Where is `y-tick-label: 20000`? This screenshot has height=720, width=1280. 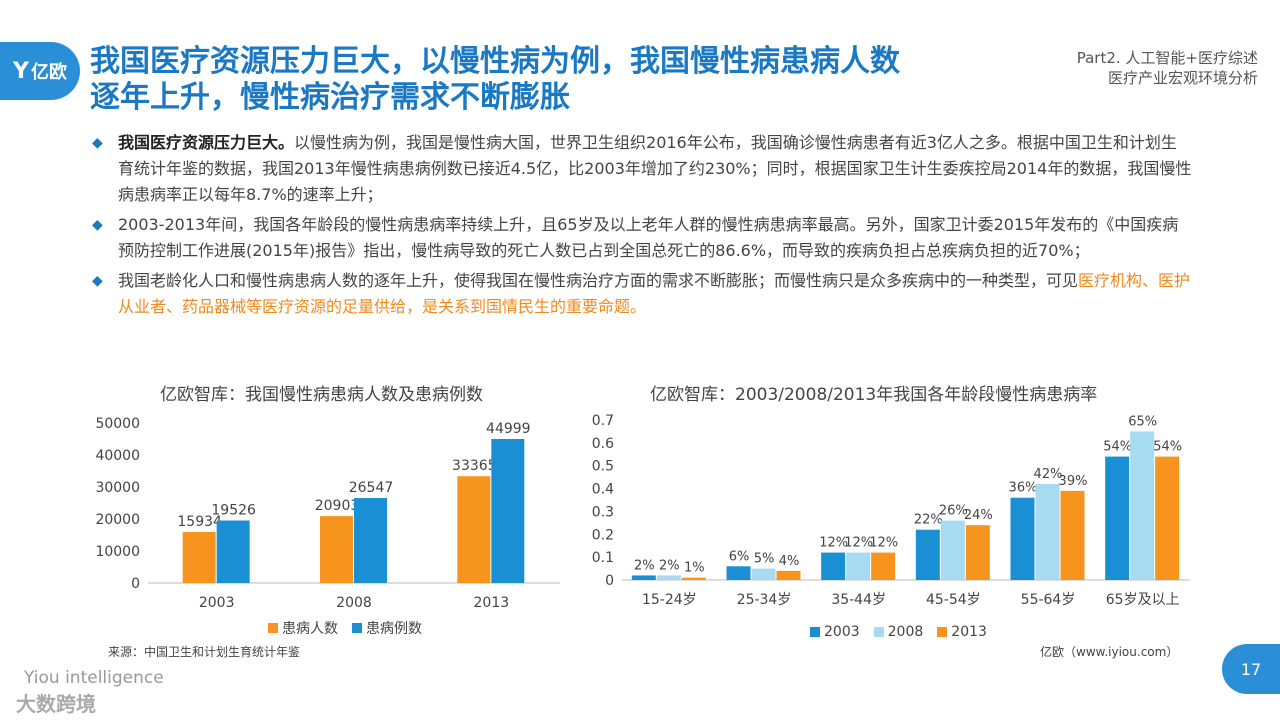 y-tick-label: 20000 is located at coordinates (117, 520).